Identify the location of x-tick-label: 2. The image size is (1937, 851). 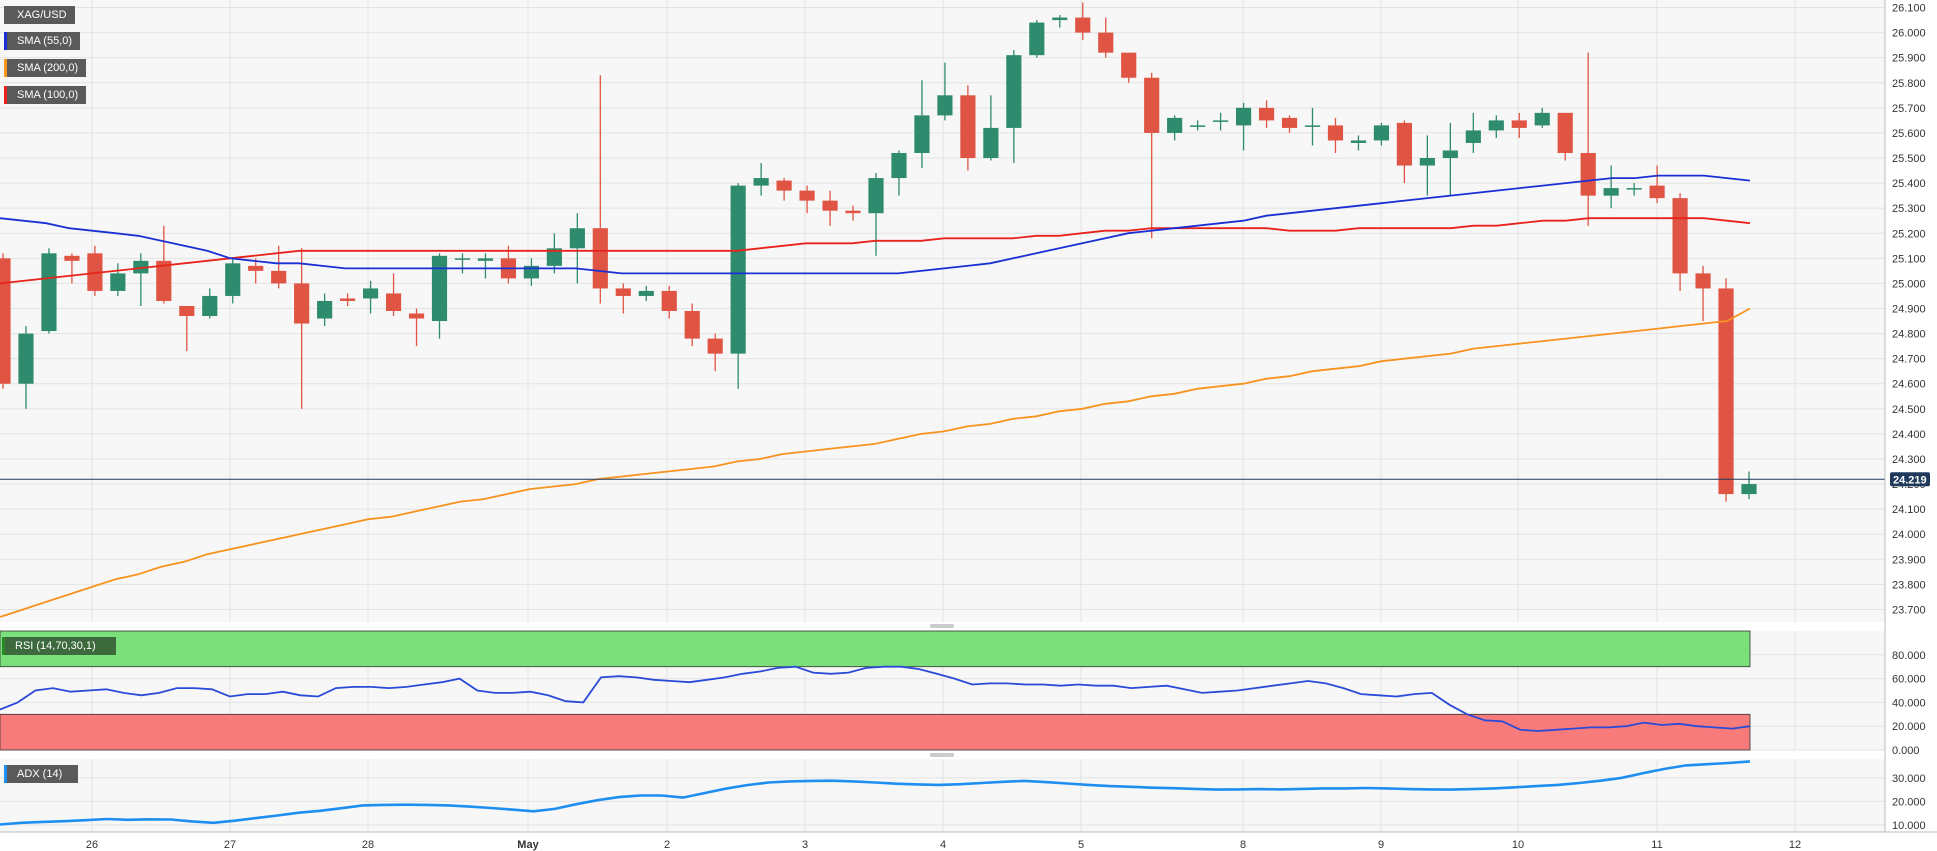
(667, 845).